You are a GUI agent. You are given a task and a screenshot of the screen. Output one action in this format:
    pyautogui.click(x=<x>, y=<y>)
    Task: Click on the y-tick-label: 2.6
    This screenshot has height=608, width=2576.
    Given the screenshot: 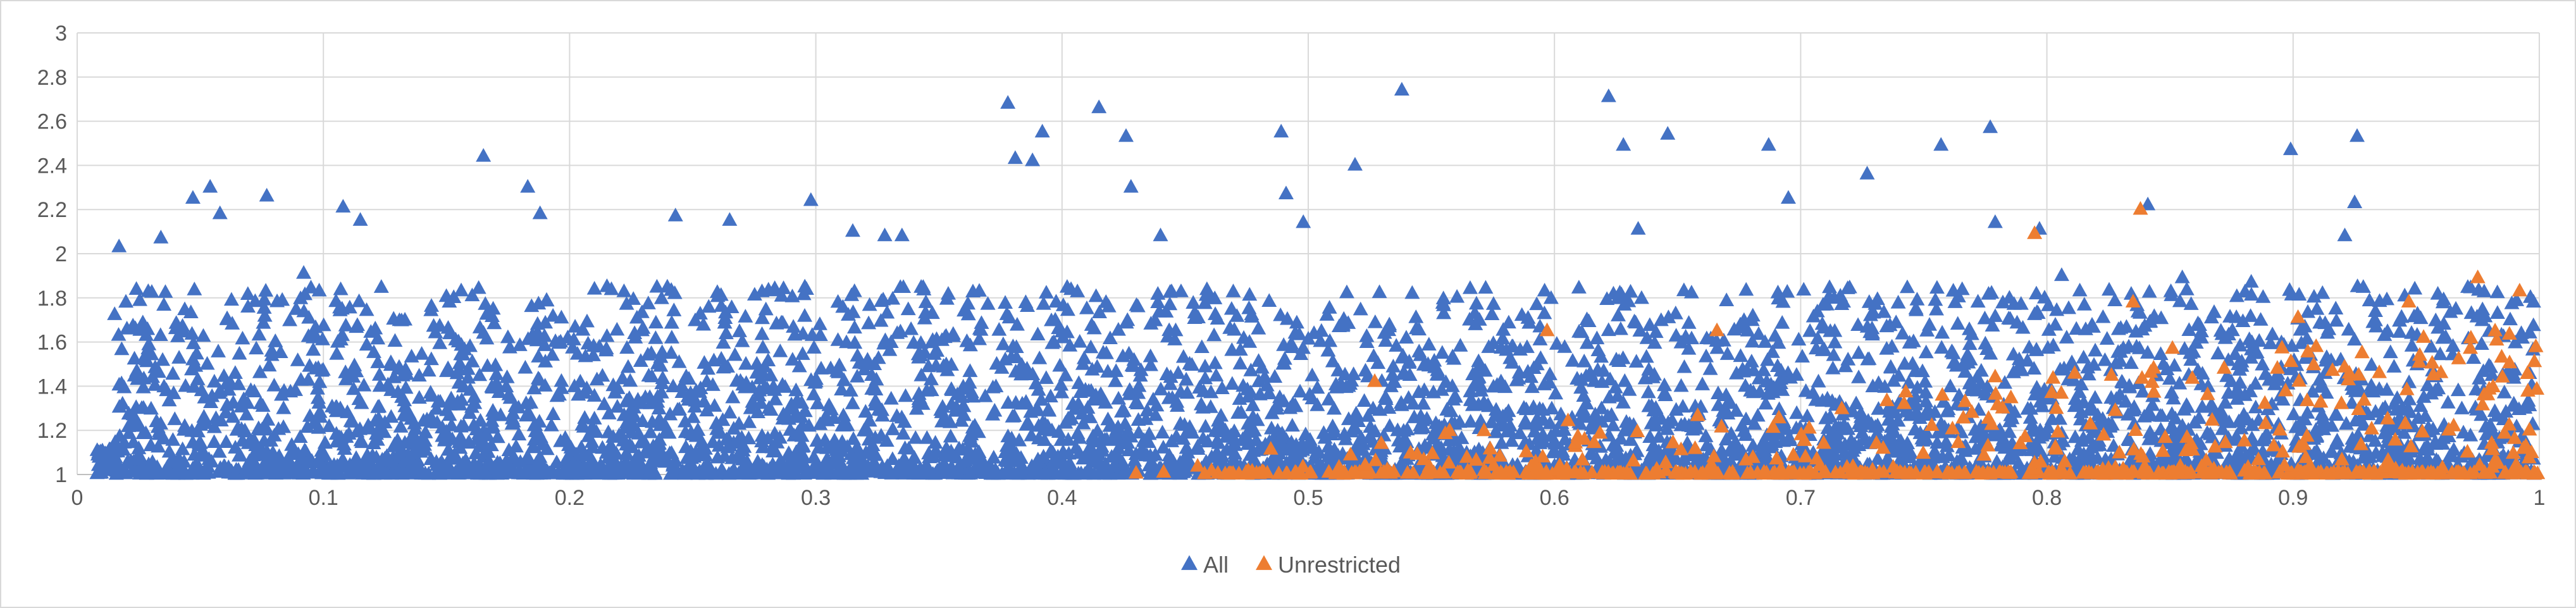 What is the action you would take?
    pyautogui.click(x=52, y=122)
    